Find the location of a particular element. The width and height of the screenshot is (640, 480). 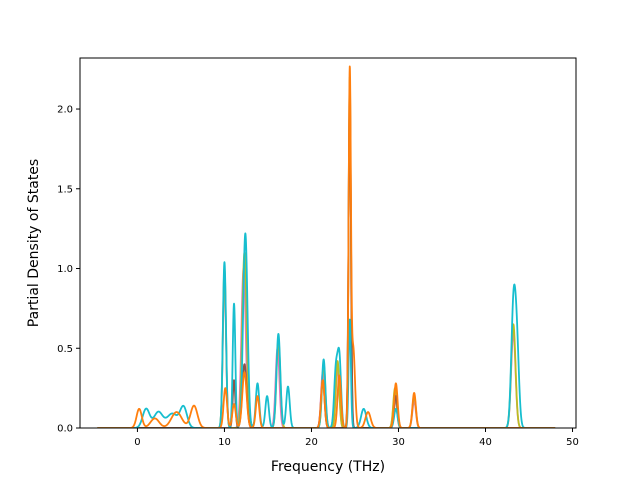

x-tick-label: 40 is located at coordinates (485, 442).